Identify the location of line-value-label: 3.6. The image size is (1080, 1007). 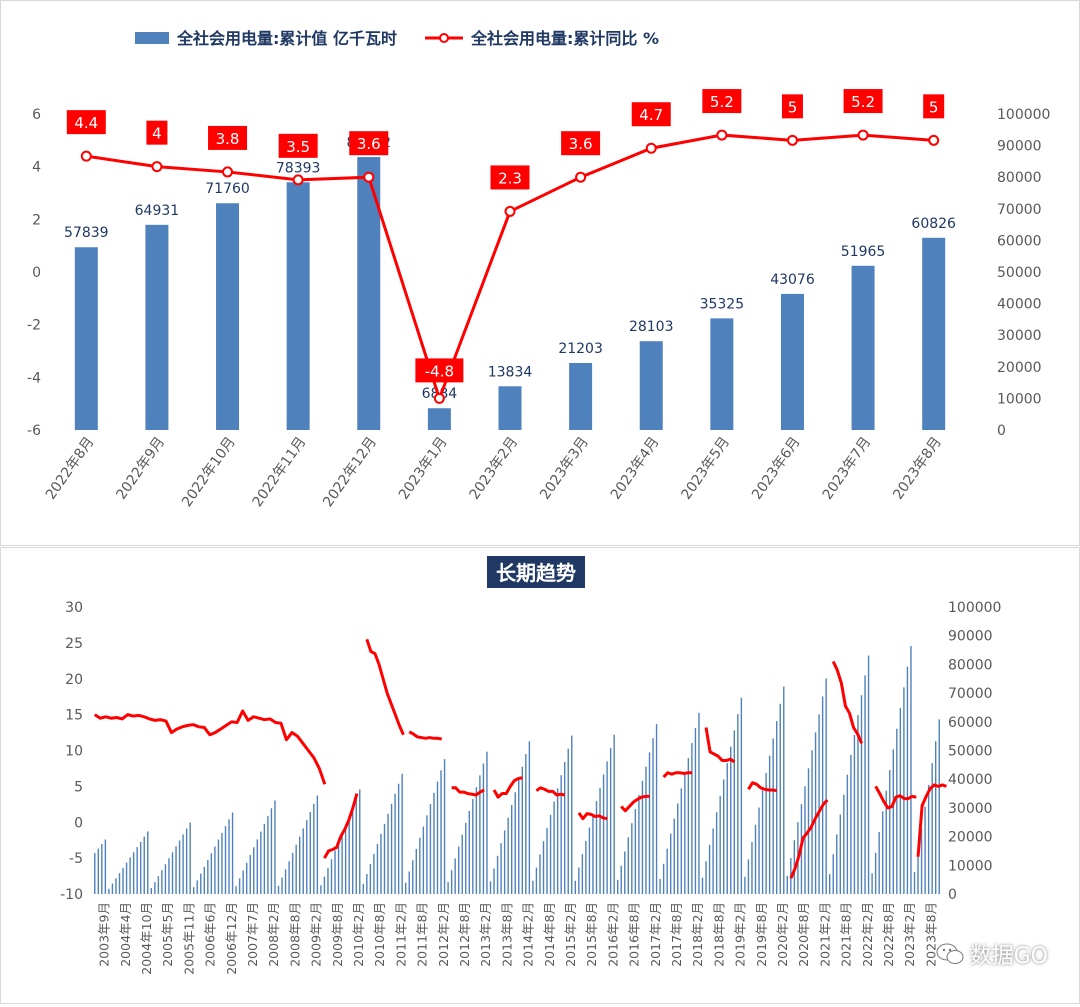
(369, 143).